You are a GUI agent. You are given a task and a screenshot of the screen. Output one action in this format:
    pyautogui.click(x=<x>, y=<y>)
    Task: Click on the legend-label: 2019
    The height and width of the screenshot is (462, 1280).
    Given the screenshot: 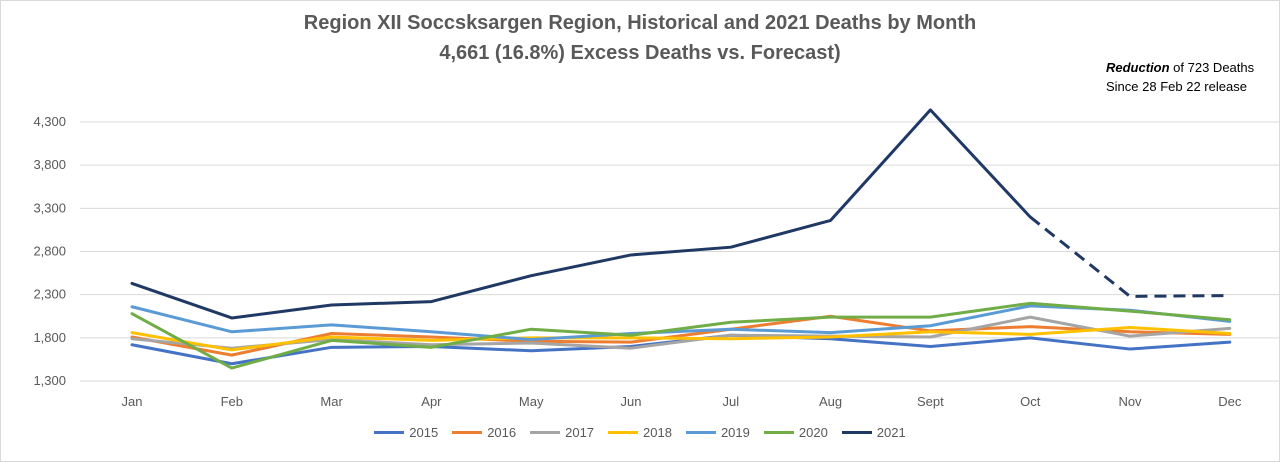 What is the action you would take?
    pyautogui.click(x=735, y=432)
    